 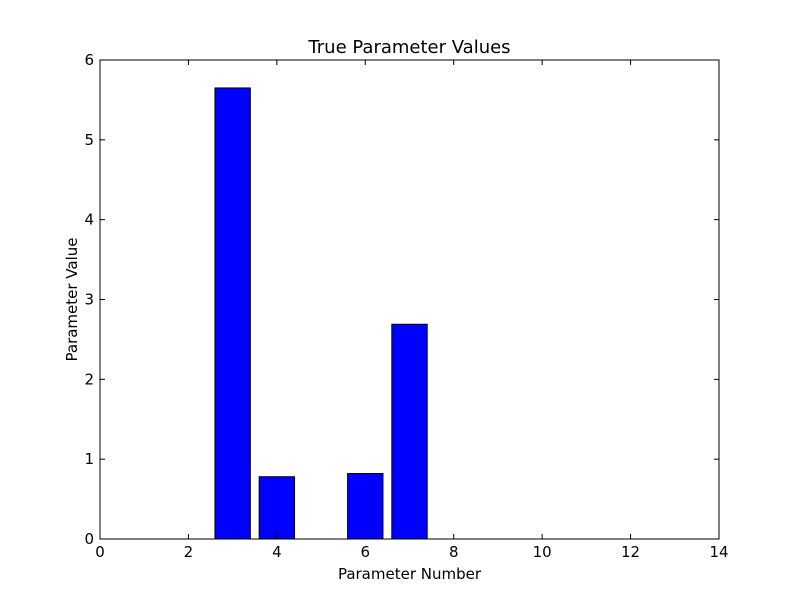 What do you see at coordinates (89, 60) in the screenshot?
I see `y-tick-label: 6` at bounding box center [89, 60].